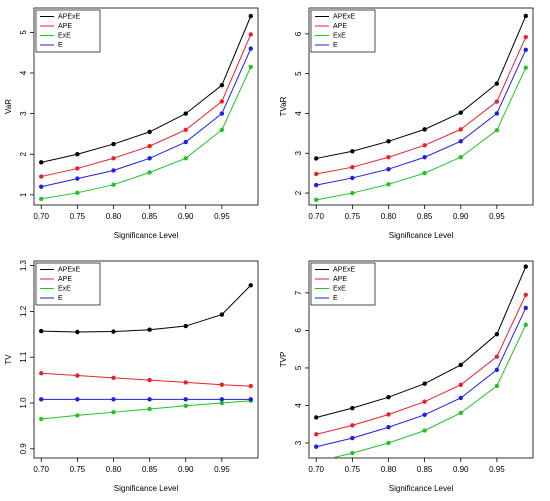 The height and width of the screenshot is (501, 550). Describe the element at coordinates (23, 194) in the screenshot. I see `y-tick-label: 1` at that location.